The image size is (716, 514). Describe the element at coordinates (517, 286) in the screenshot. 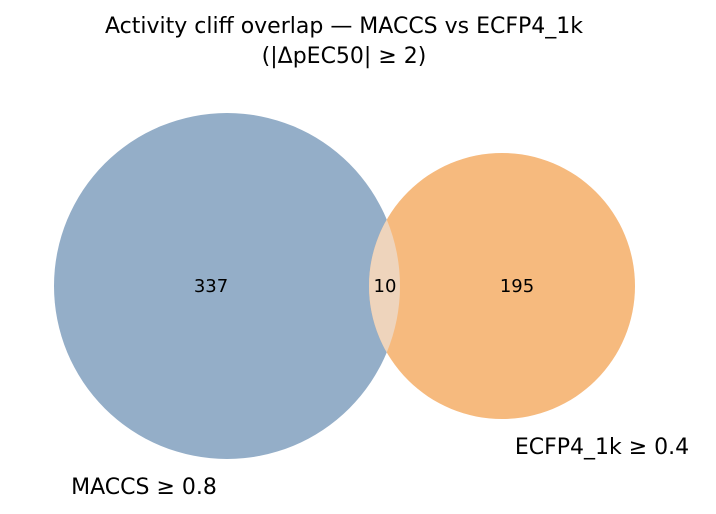

I see `ecfp4-only-count: 195` at that location.